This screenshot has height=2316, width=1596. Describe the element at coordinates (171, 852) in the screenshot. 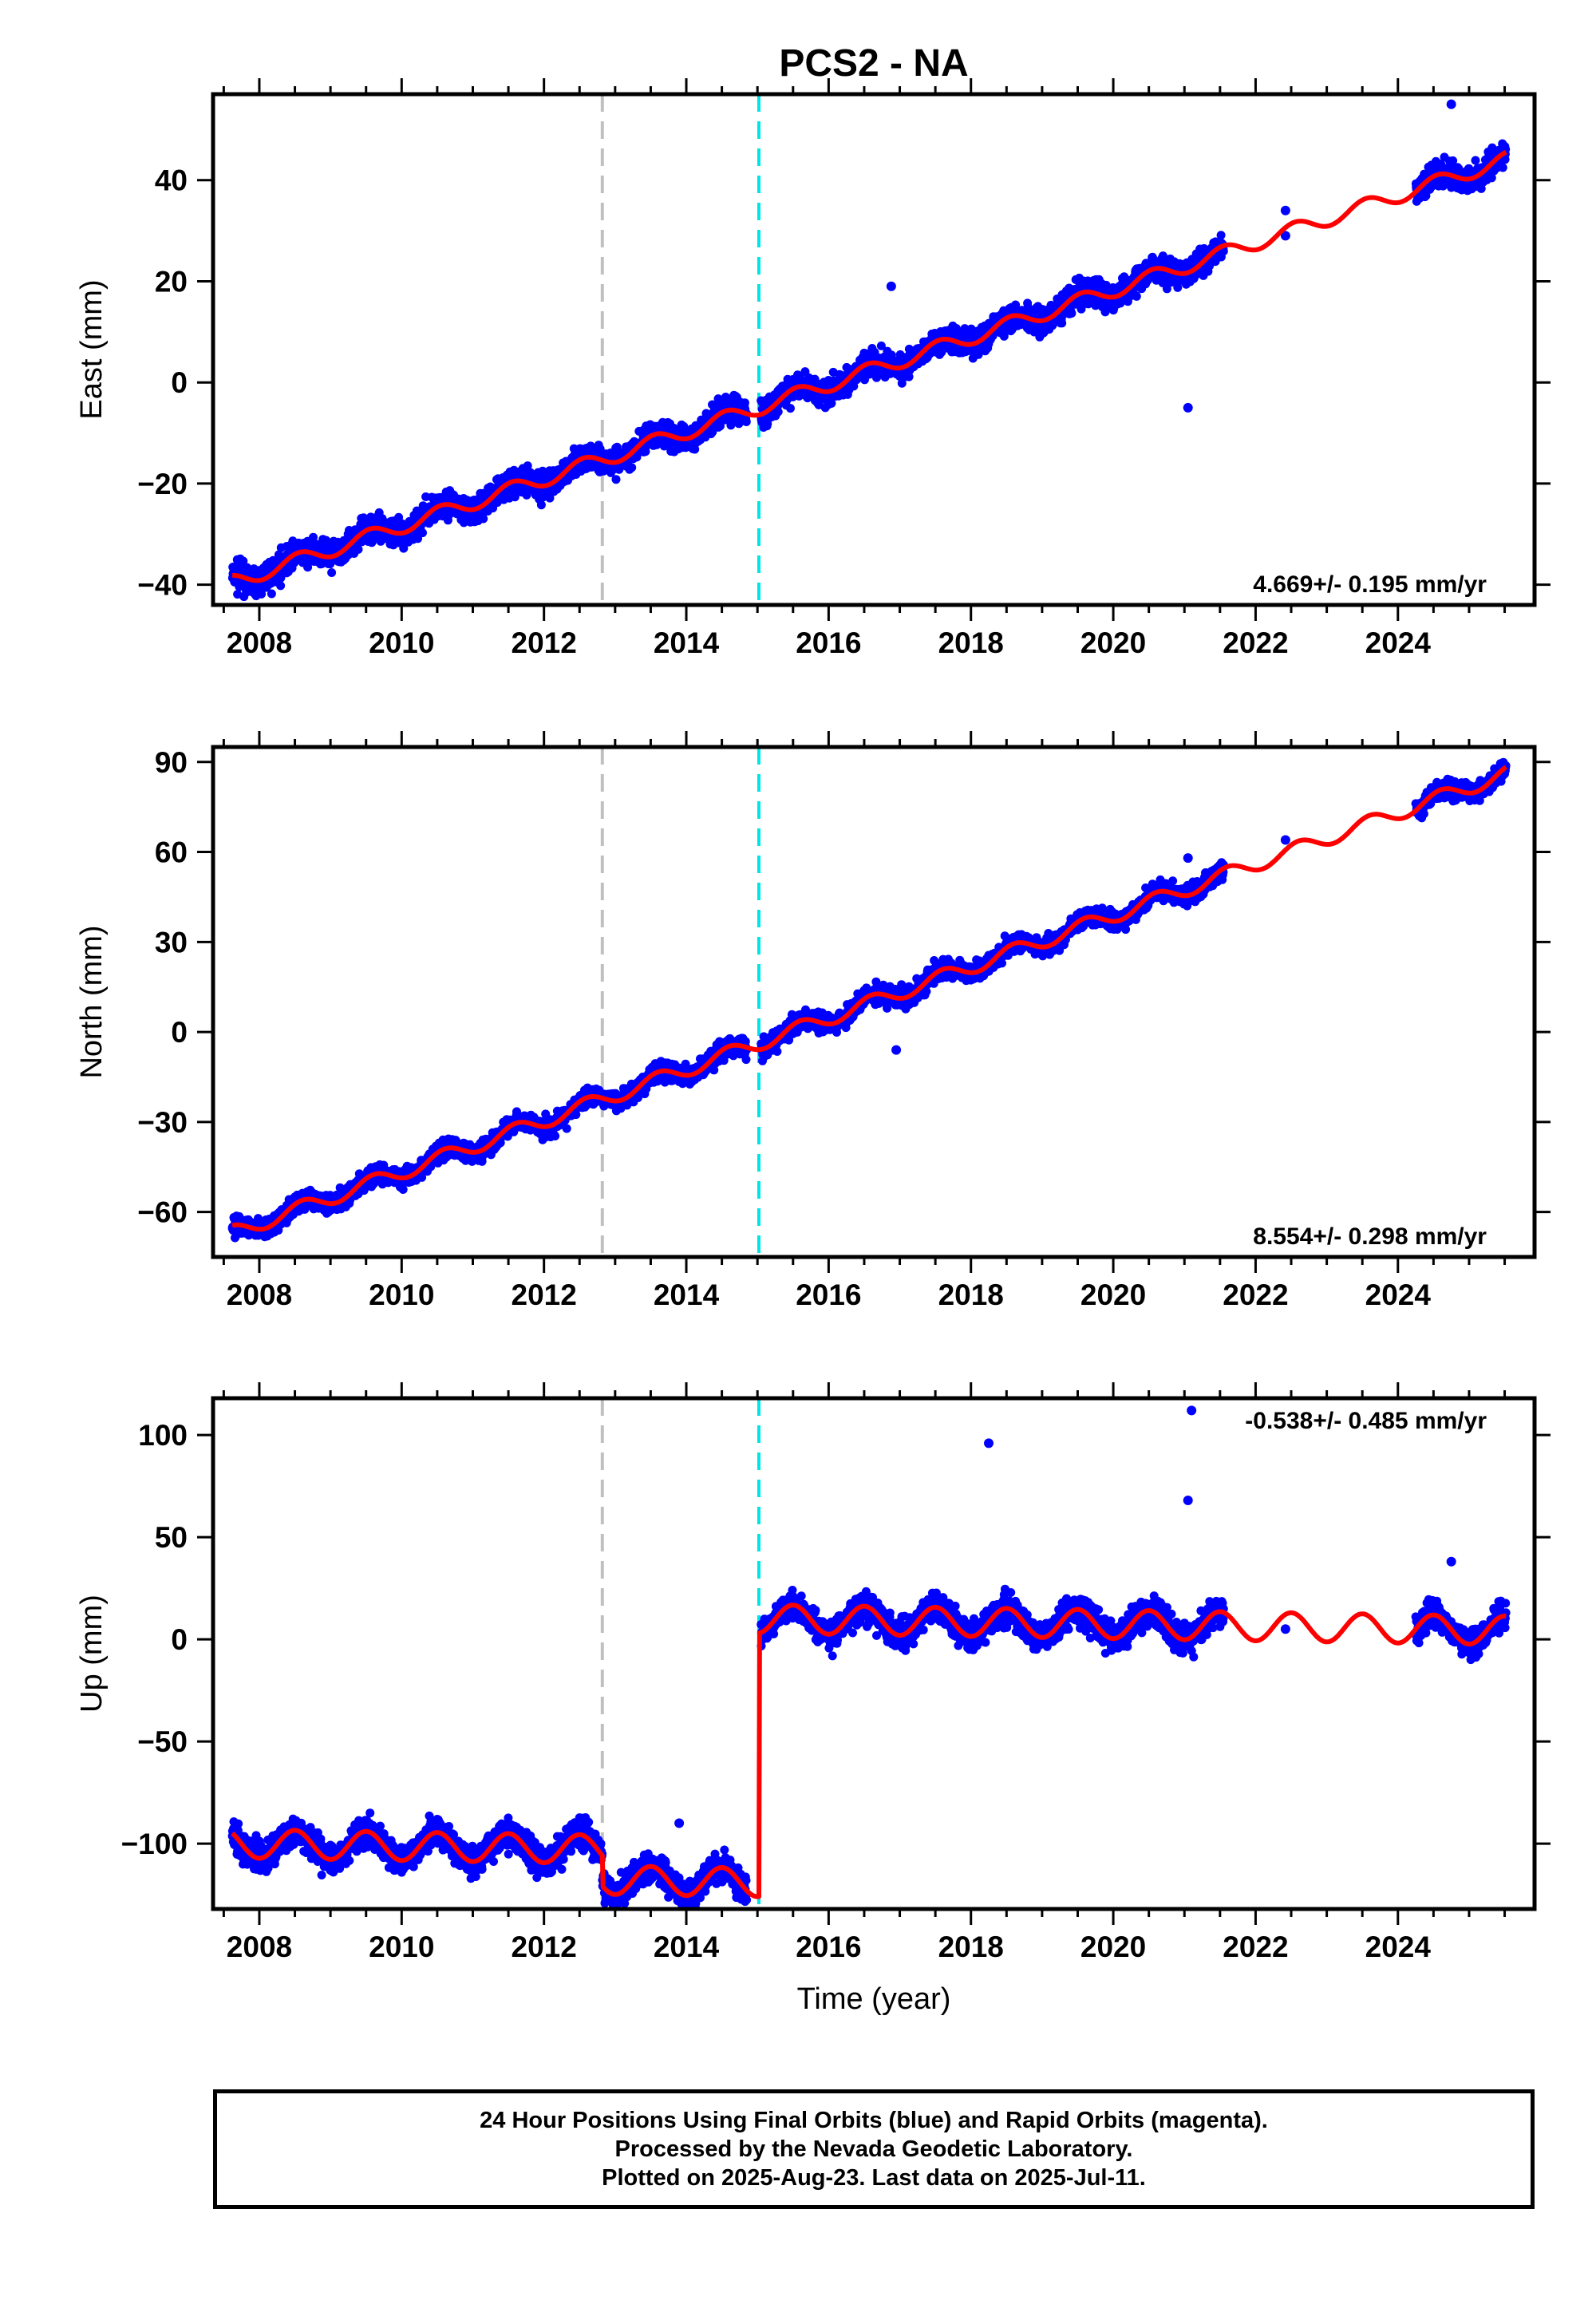

I see `y-tick-label: 60` at that location.